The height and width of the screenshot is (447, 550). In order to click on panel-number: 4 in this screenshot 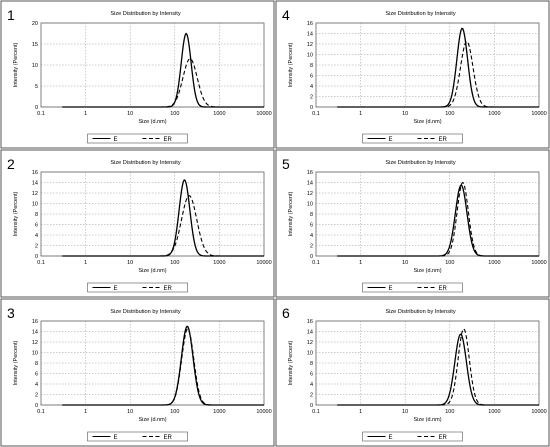, I will do `click(286, 15)`.